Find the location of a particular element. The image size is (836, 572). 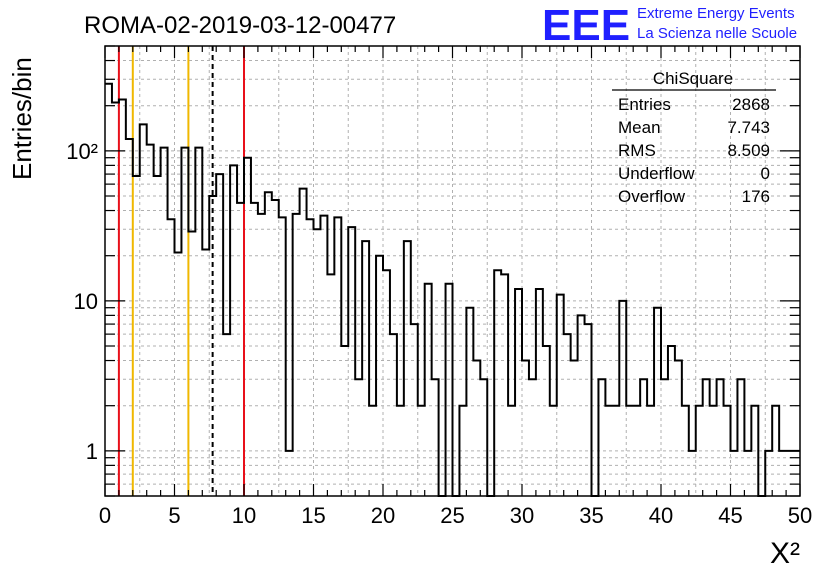

stats-row-label: Mean is located at coordinates (639, 127).